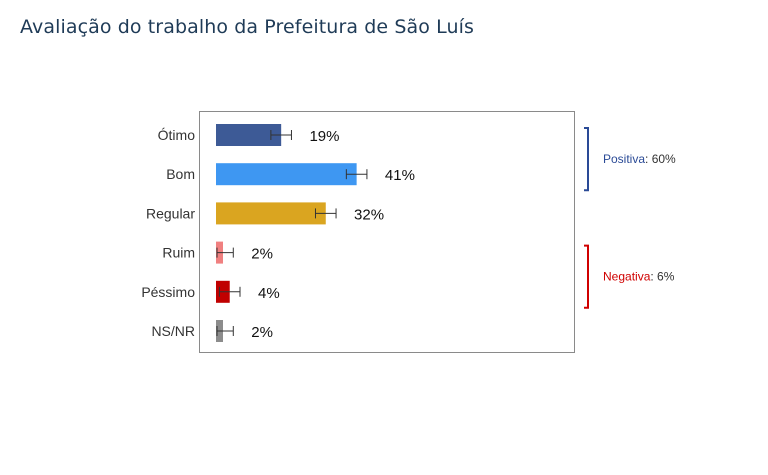 The image size is (768, 475). I want to click on group-label-negativa: Negativa: 6%, so click(639, 277).